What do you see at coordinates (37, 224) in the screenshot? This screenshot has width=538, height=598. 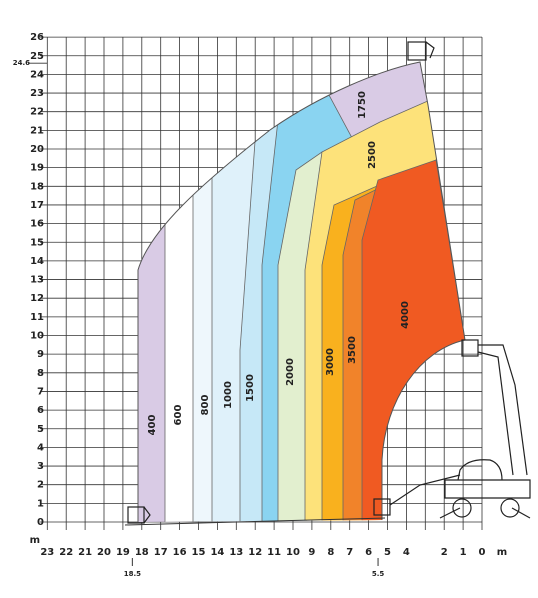 I see `y-tick-label: 16` at bounding box center [37, 224].